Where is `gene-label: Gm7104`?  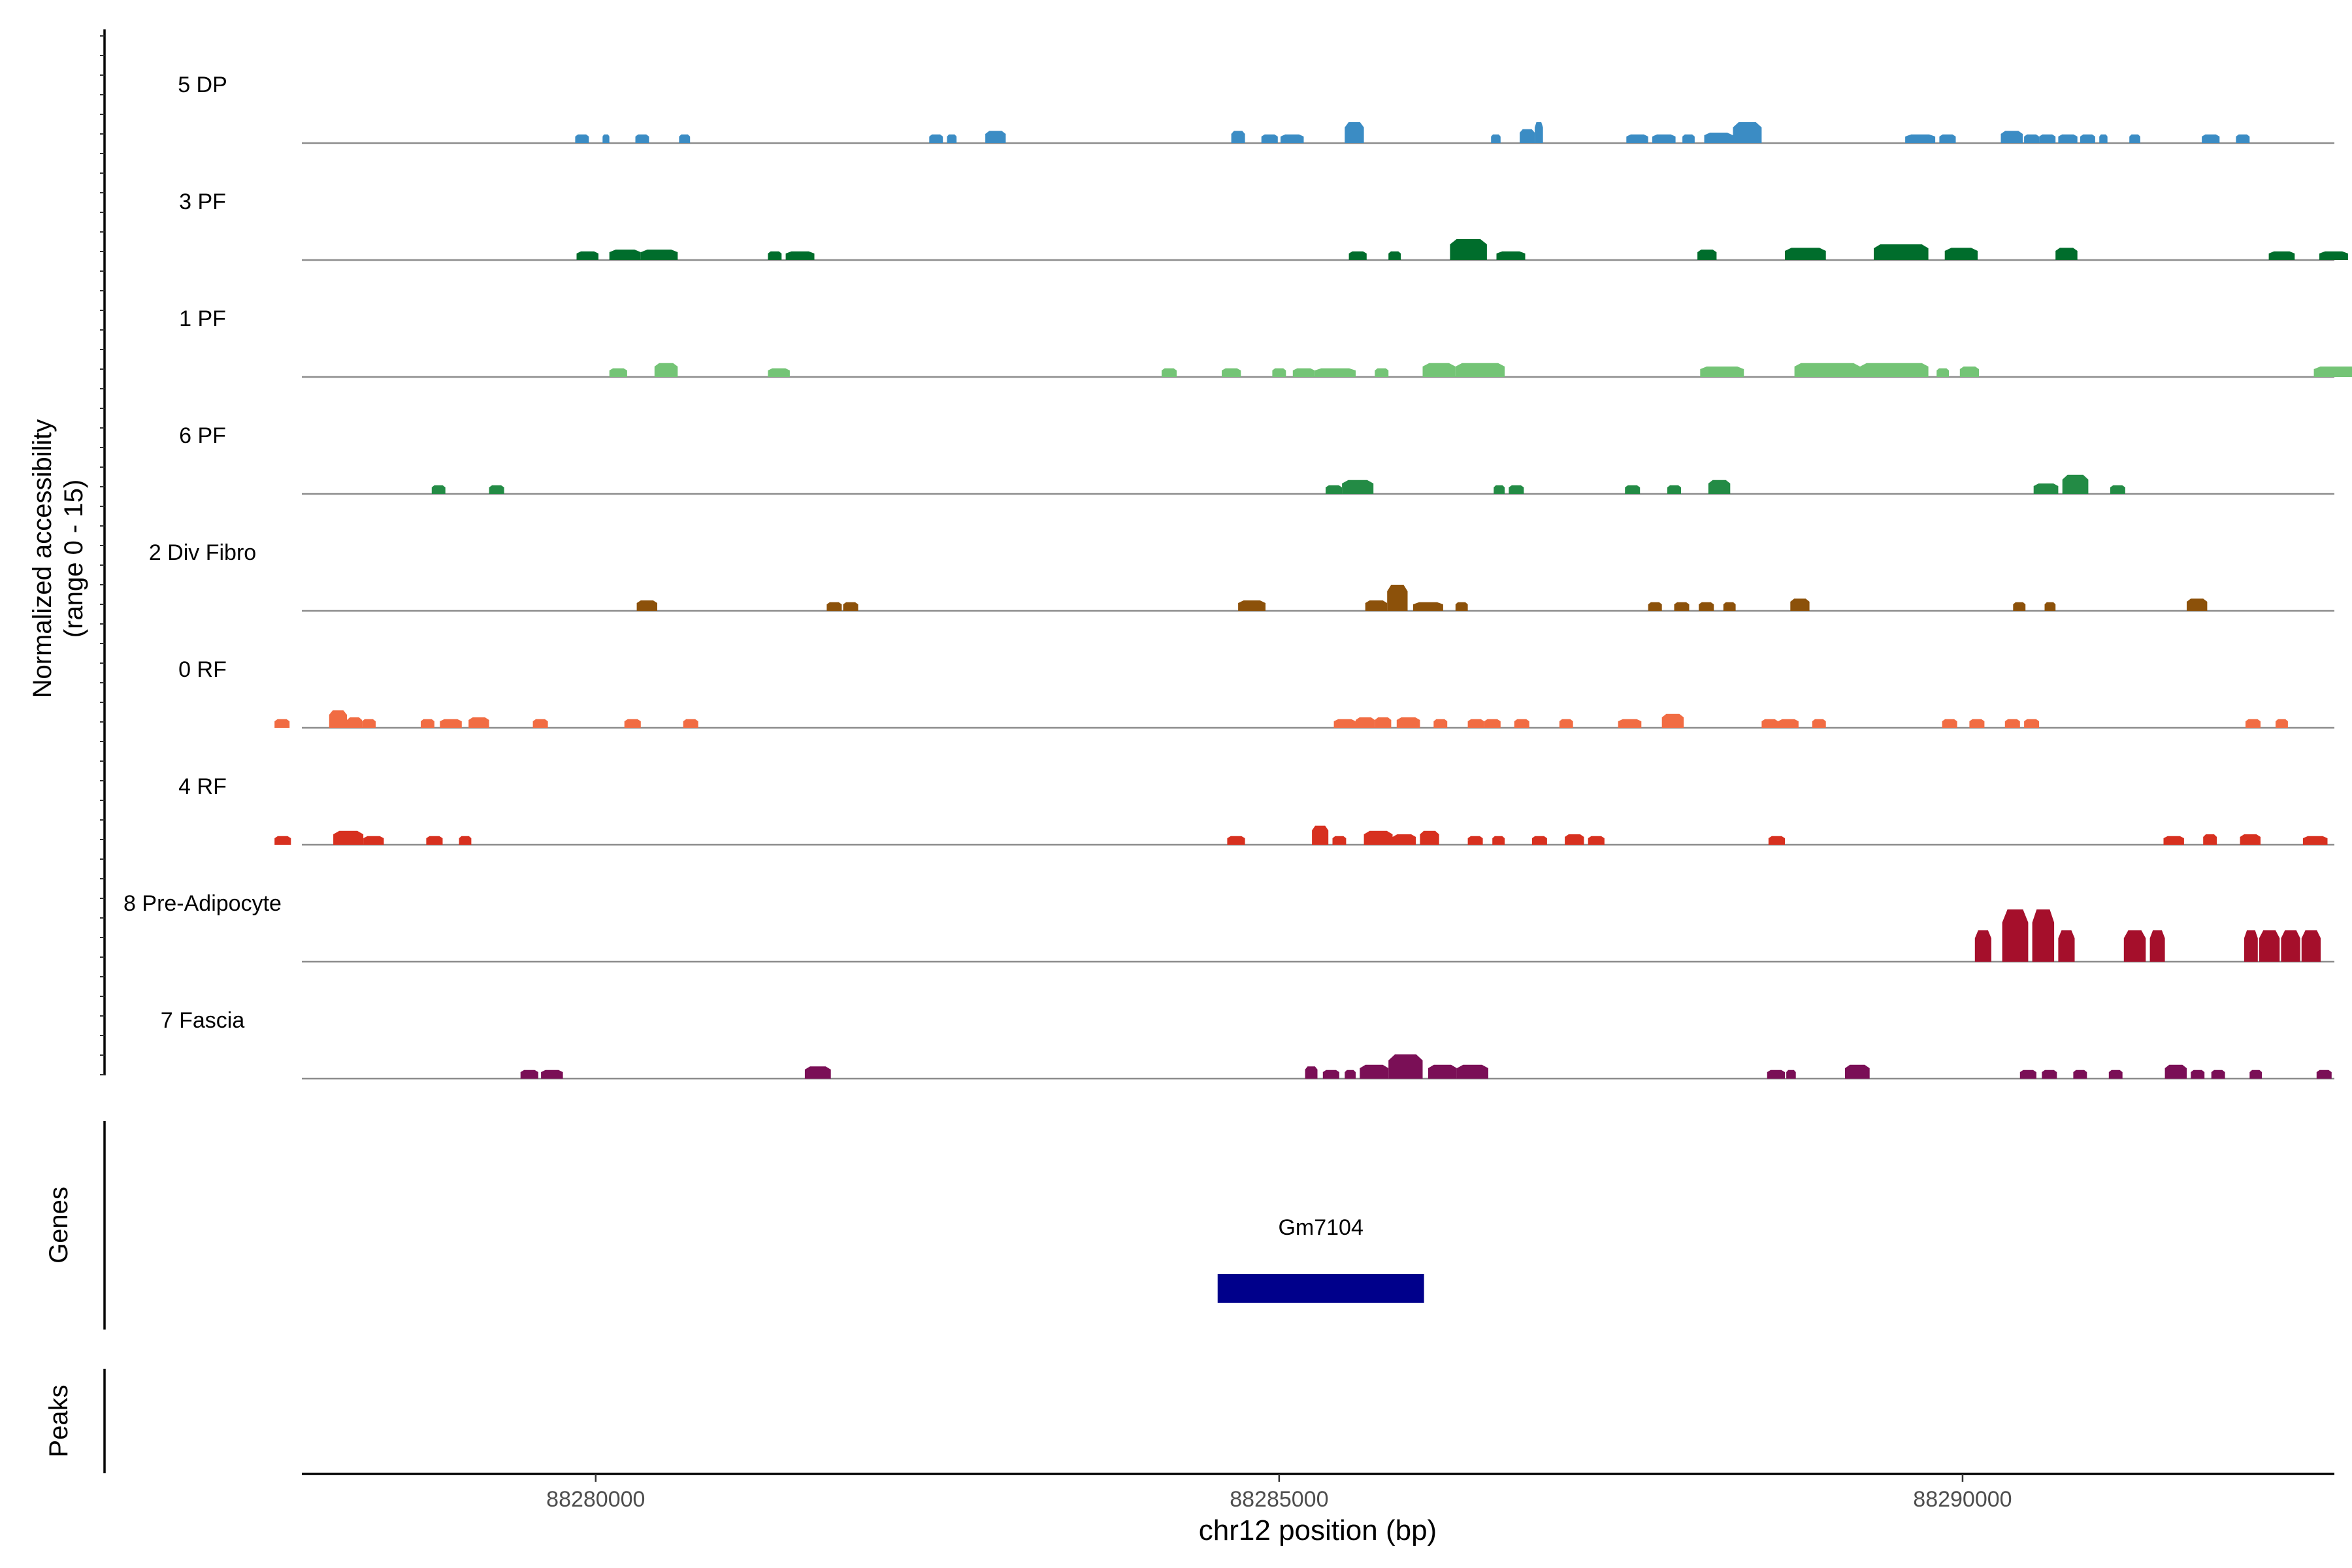
gene-label: Gm7104 is located at coordinates (1320, 1227).